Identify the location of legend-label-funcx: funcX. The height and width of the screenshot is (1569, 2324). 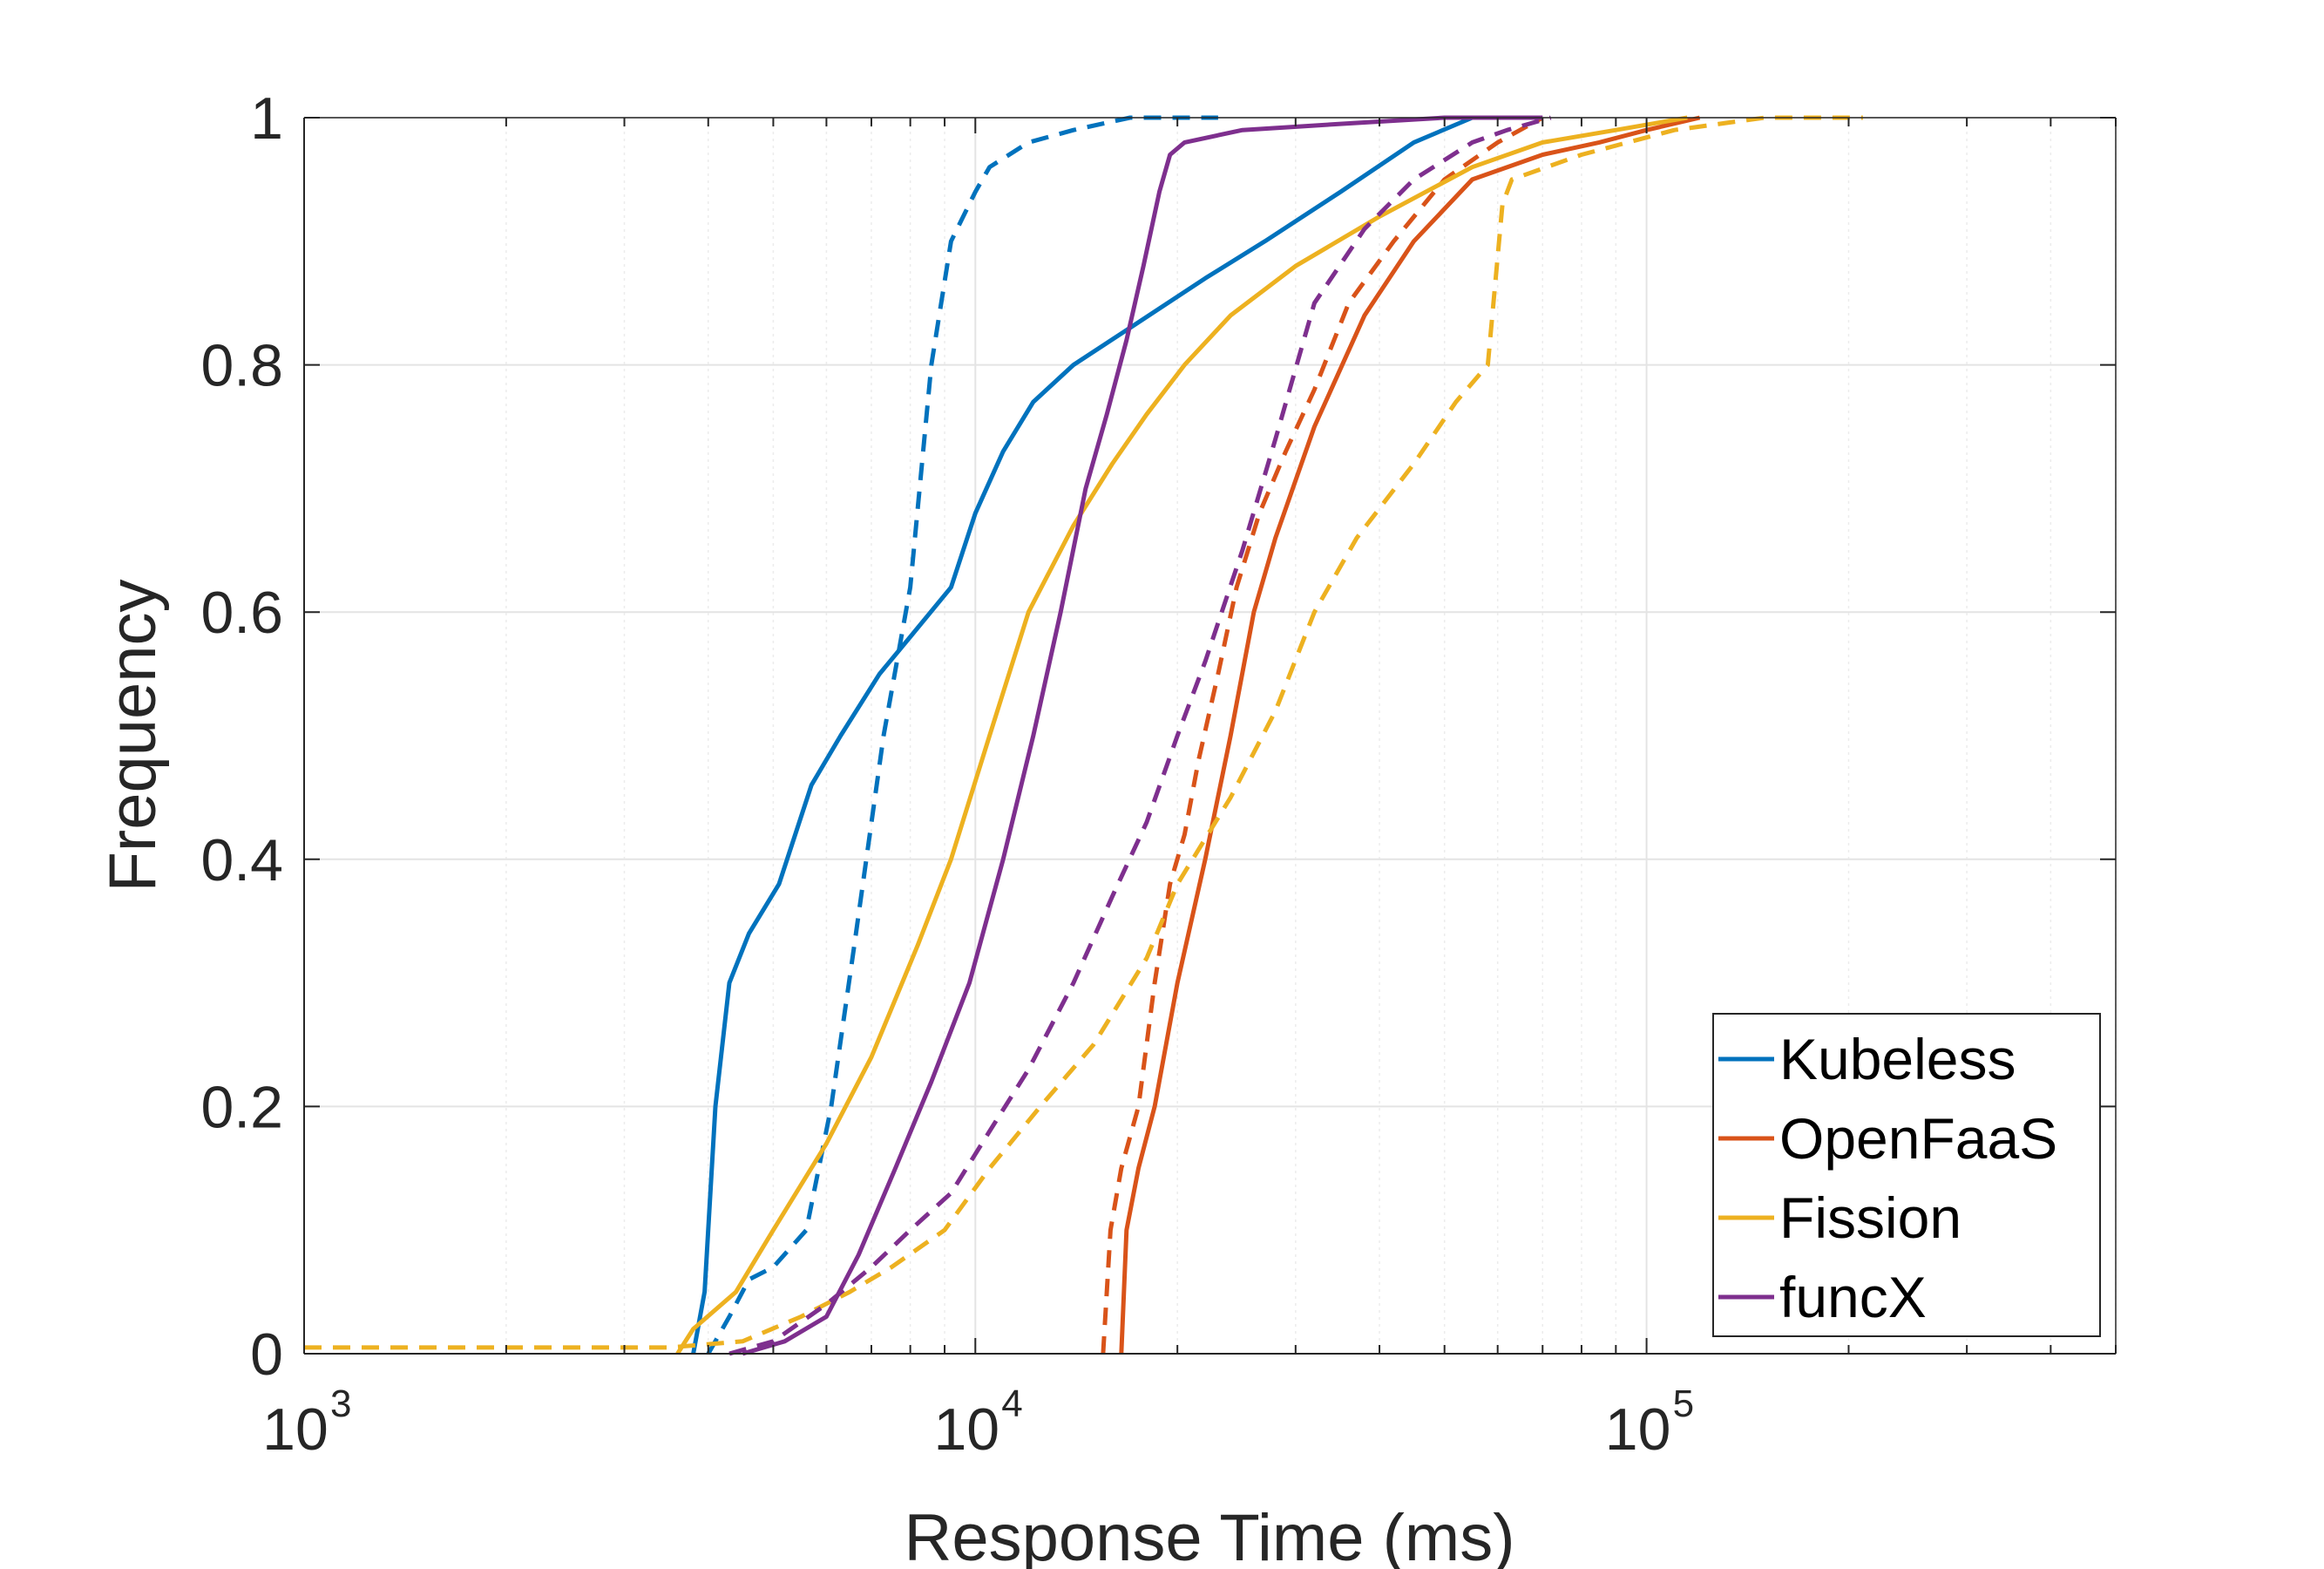
(1853, 1297).